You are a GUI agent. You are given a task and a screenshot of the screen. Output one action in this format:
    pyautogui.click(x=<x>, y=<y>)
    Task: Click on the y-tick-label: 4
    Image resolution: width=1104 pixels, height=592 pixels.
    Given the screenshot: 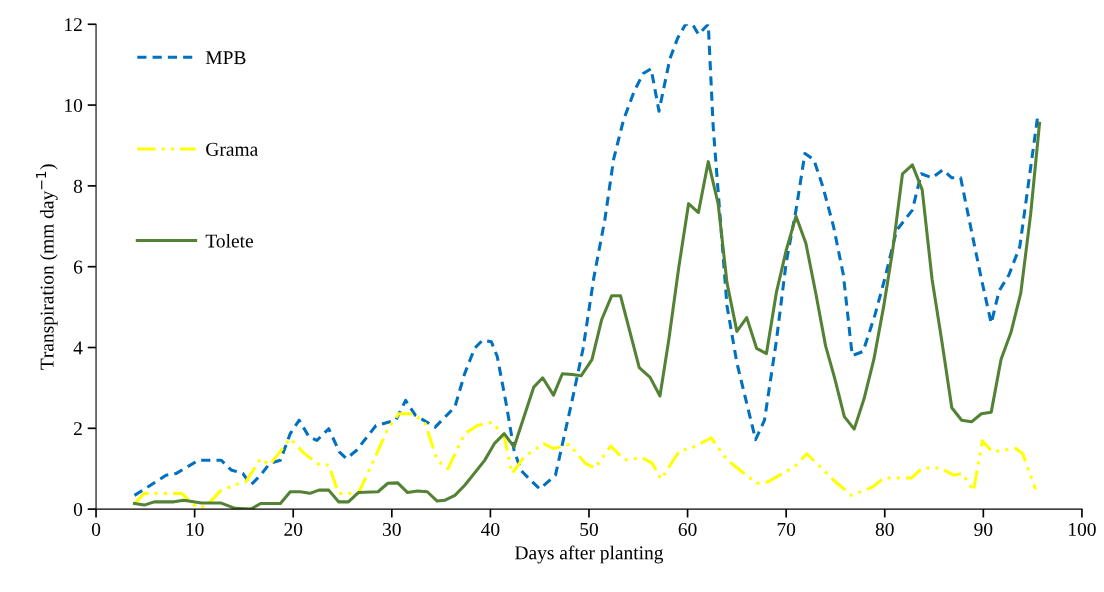 What is the action you would take?
    pyautogui.click(x=78, y=348)
    